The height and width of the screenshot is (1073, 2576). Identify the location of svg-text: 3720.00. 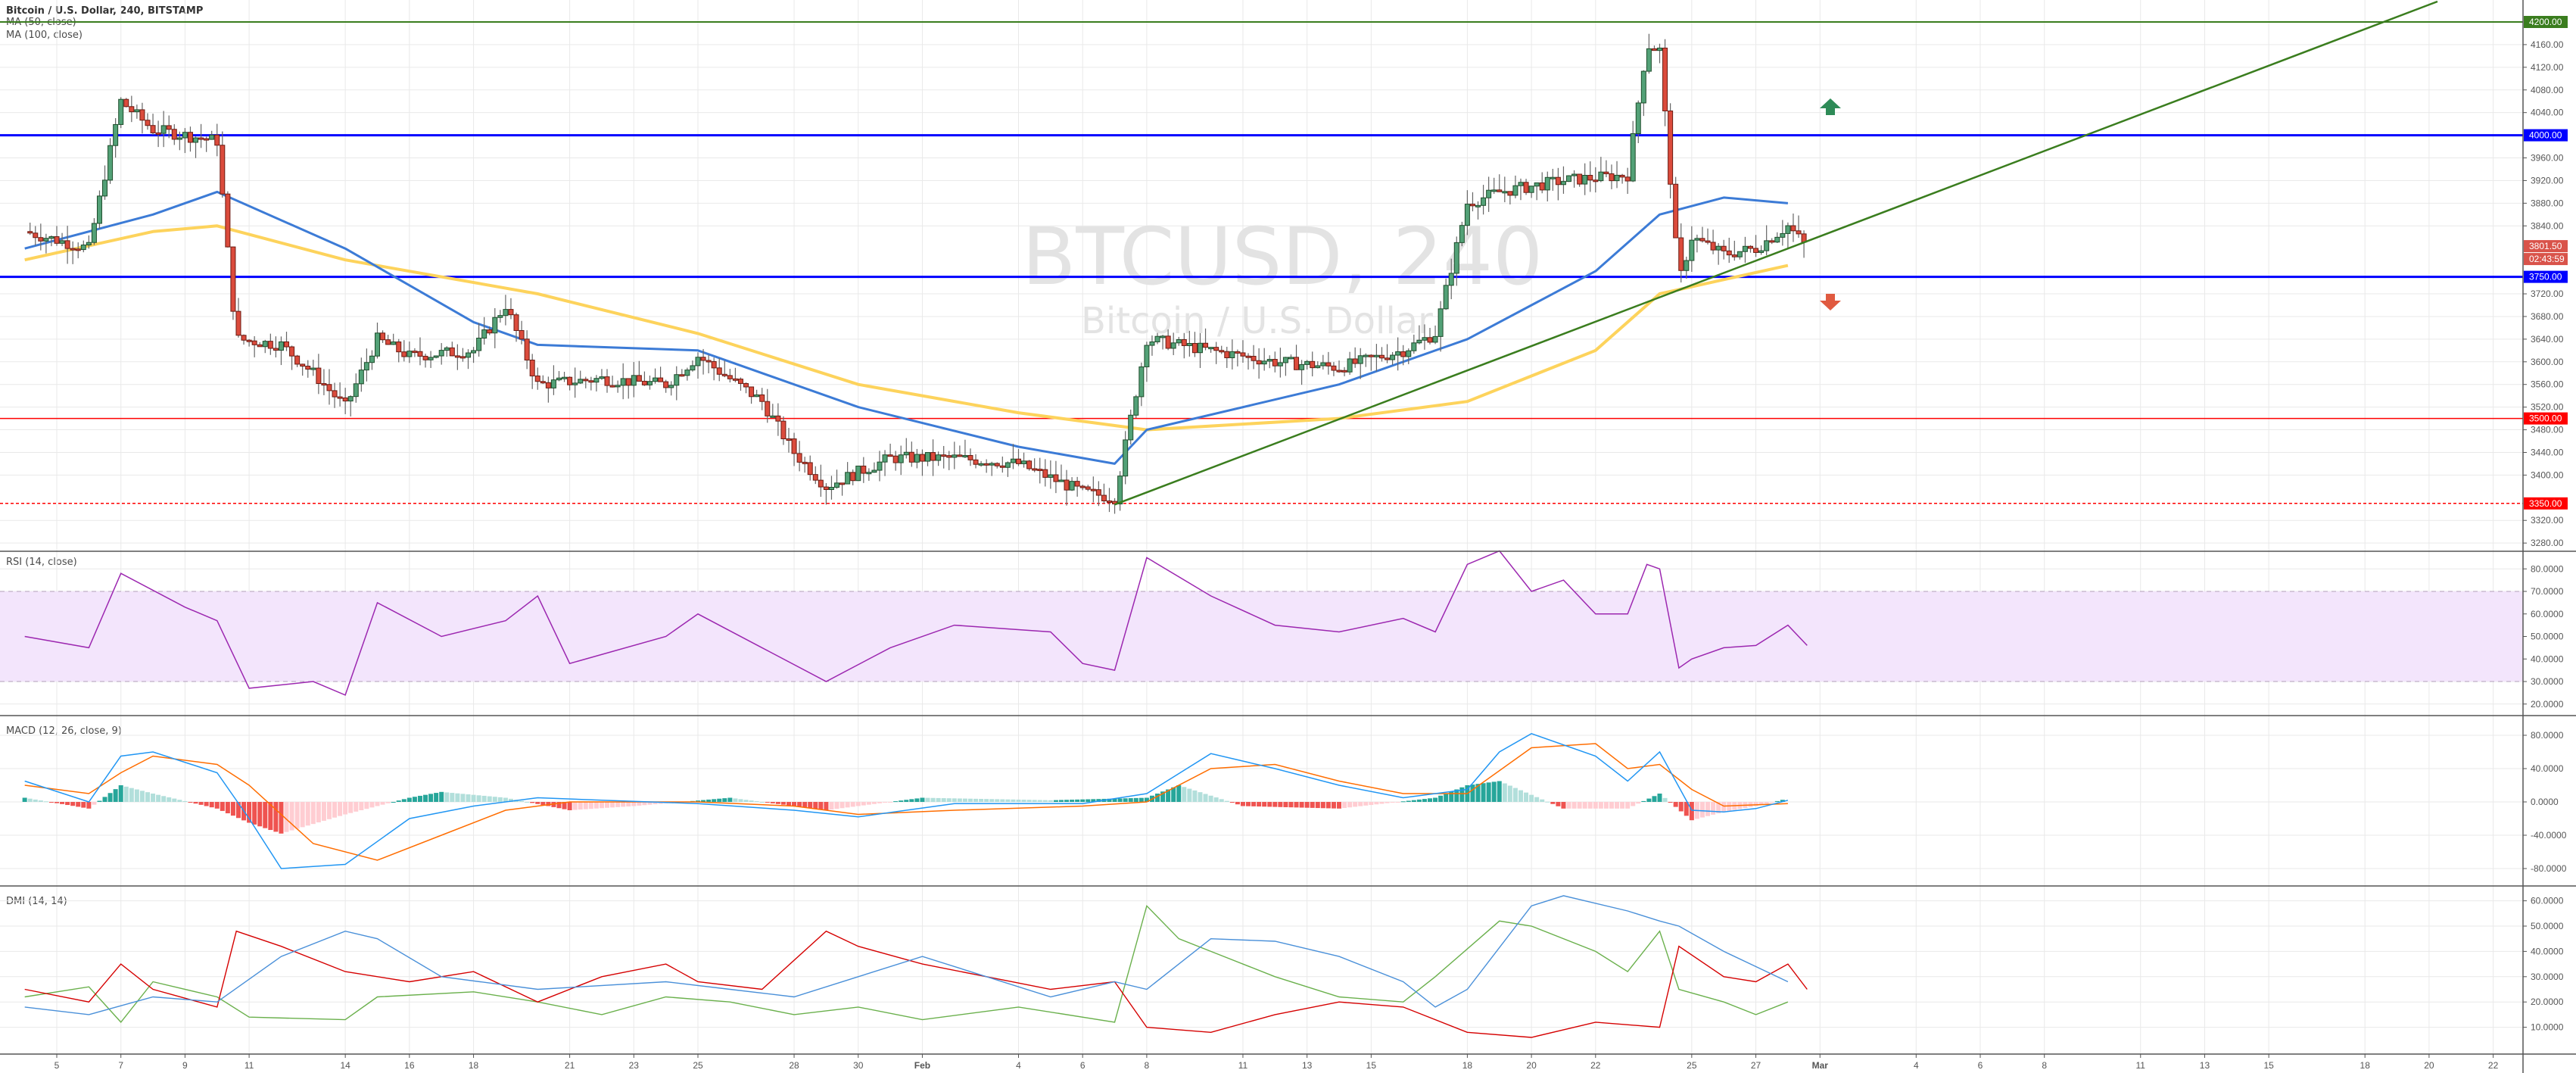
(2547, 294).